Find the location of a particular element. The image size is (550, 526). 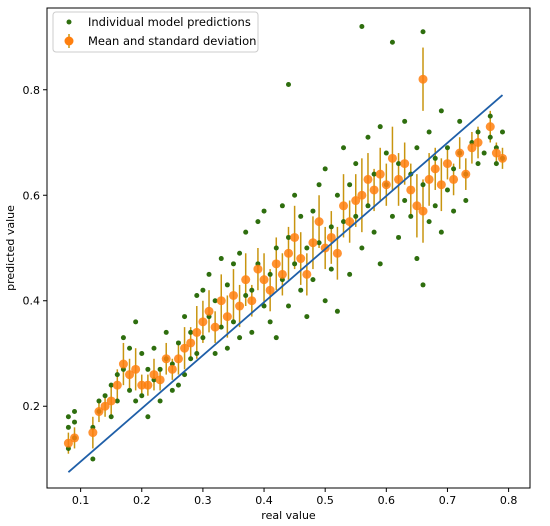

x-tick-label: 0.5 is located at coordinates (325, 500).